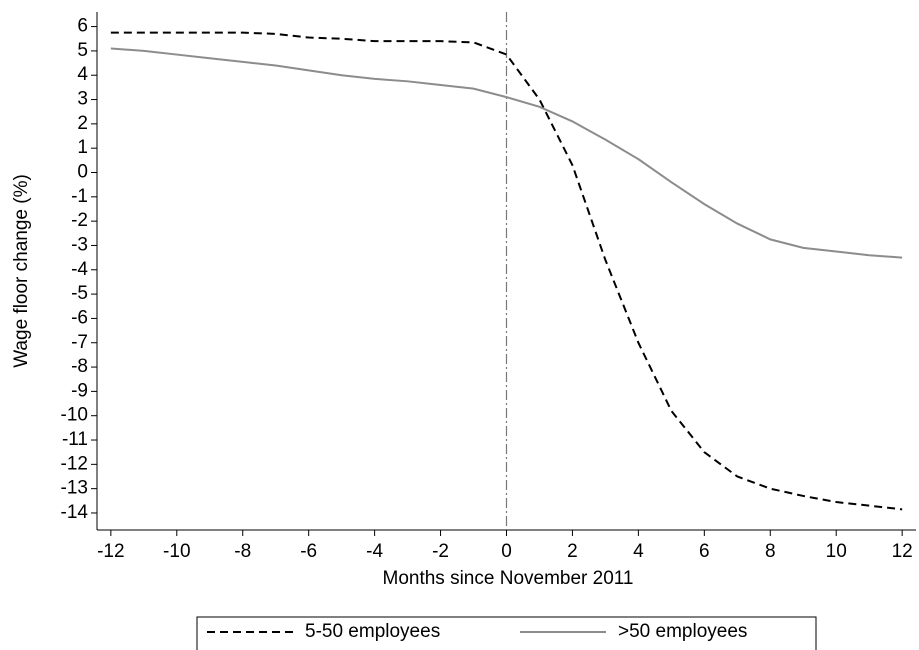  What do you see at coordinates (638, 551) in the screenshot?
I see `x-tick-label: 4` at bounding box center [638, 551].